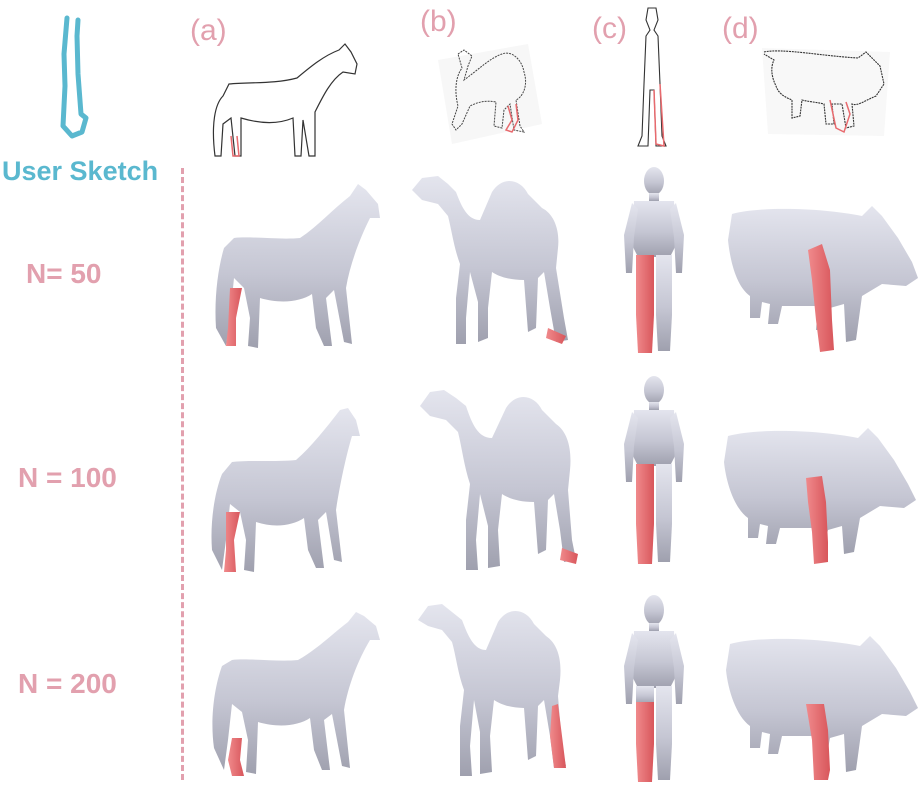  Describe the element at coordinates (490, 260) in the screenshot. I see `camel-model-n50` at that location.